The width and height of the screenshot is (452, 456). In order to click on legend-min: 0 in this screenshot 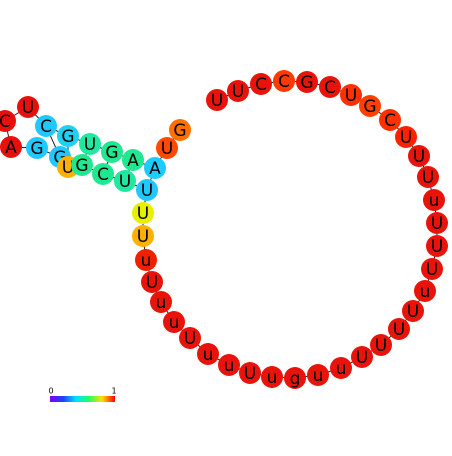, I will do `click(50, 391)`.